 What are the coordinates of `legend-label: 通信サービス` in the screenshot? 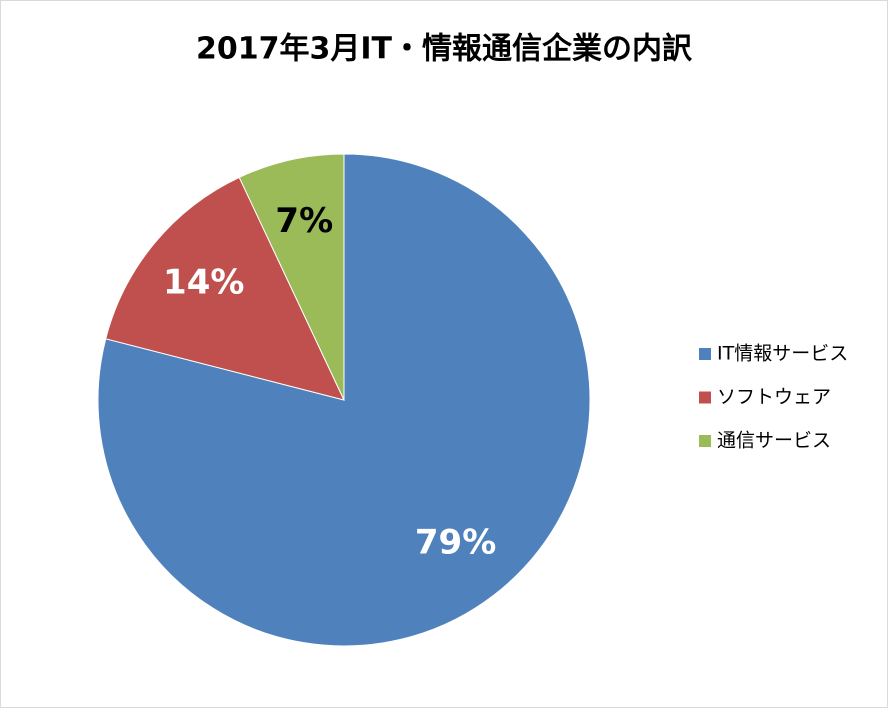 It's located at (774, 441).